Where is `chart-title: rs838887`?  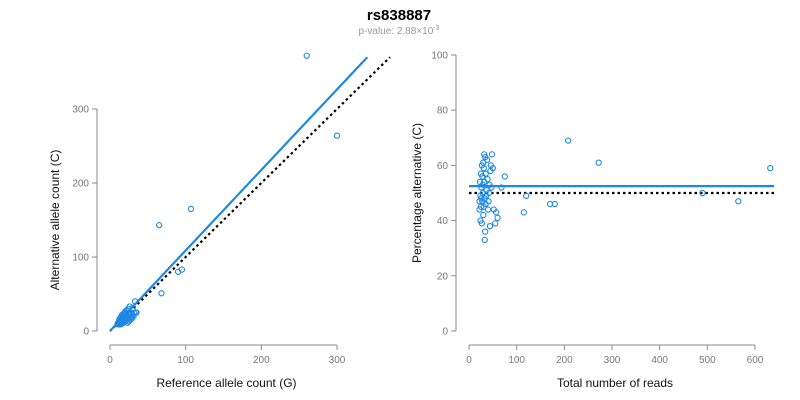 chart-title: rs838887 is located at coordinates (399, 15).